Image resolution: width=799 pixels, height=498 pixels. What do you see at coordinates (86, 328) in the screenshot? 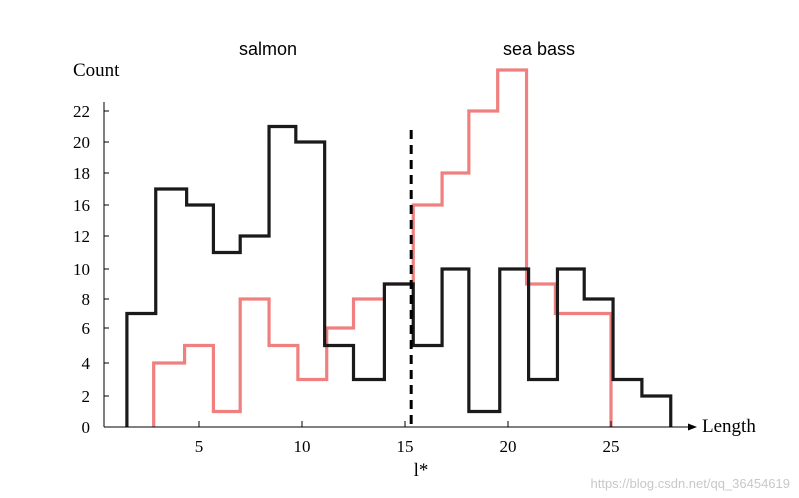
I see `y-tick-label: 6` at bounding box center [86, 328].